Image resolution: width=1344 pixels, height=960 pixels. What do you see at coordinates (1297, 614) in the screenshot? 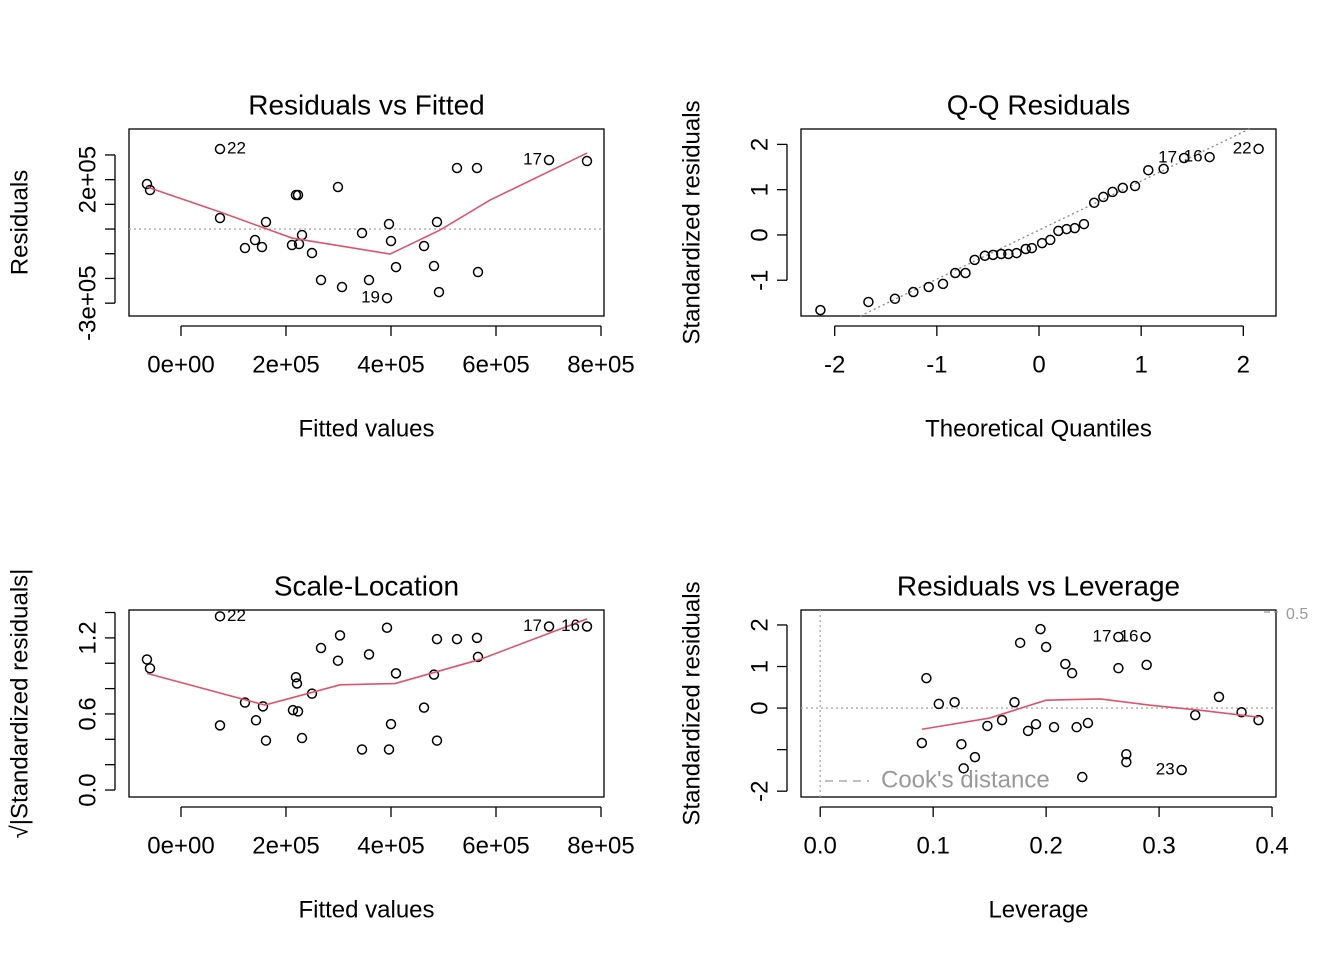
I see `cooks-contour-label: 0.5` at bounding box center [1297, 614].